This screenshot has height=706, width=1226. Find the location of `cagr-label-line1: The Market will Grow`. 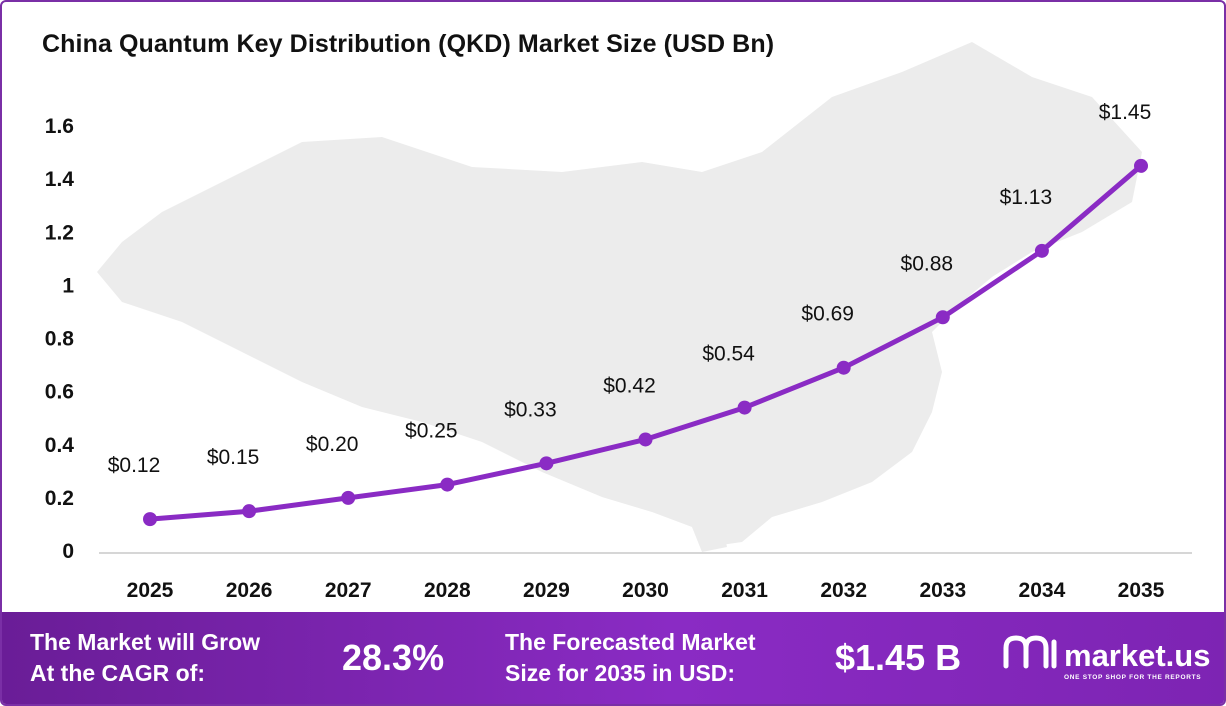

cagr-label-line1: The Market will Grow is located at coordinates (145, 642).